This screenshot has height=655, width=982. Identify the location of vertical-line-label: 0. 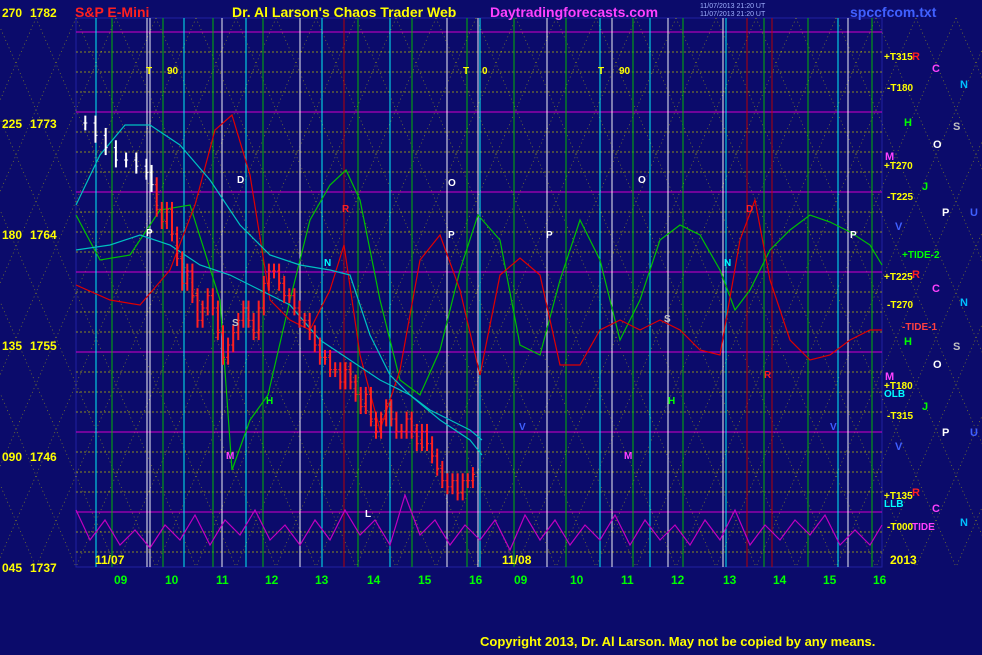
(485, 71).